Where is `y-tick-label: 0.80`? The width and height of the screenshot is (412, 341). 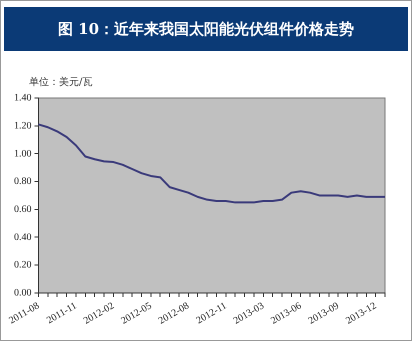 y-tick-label: 0.80 is located at coordinates (23, 182).